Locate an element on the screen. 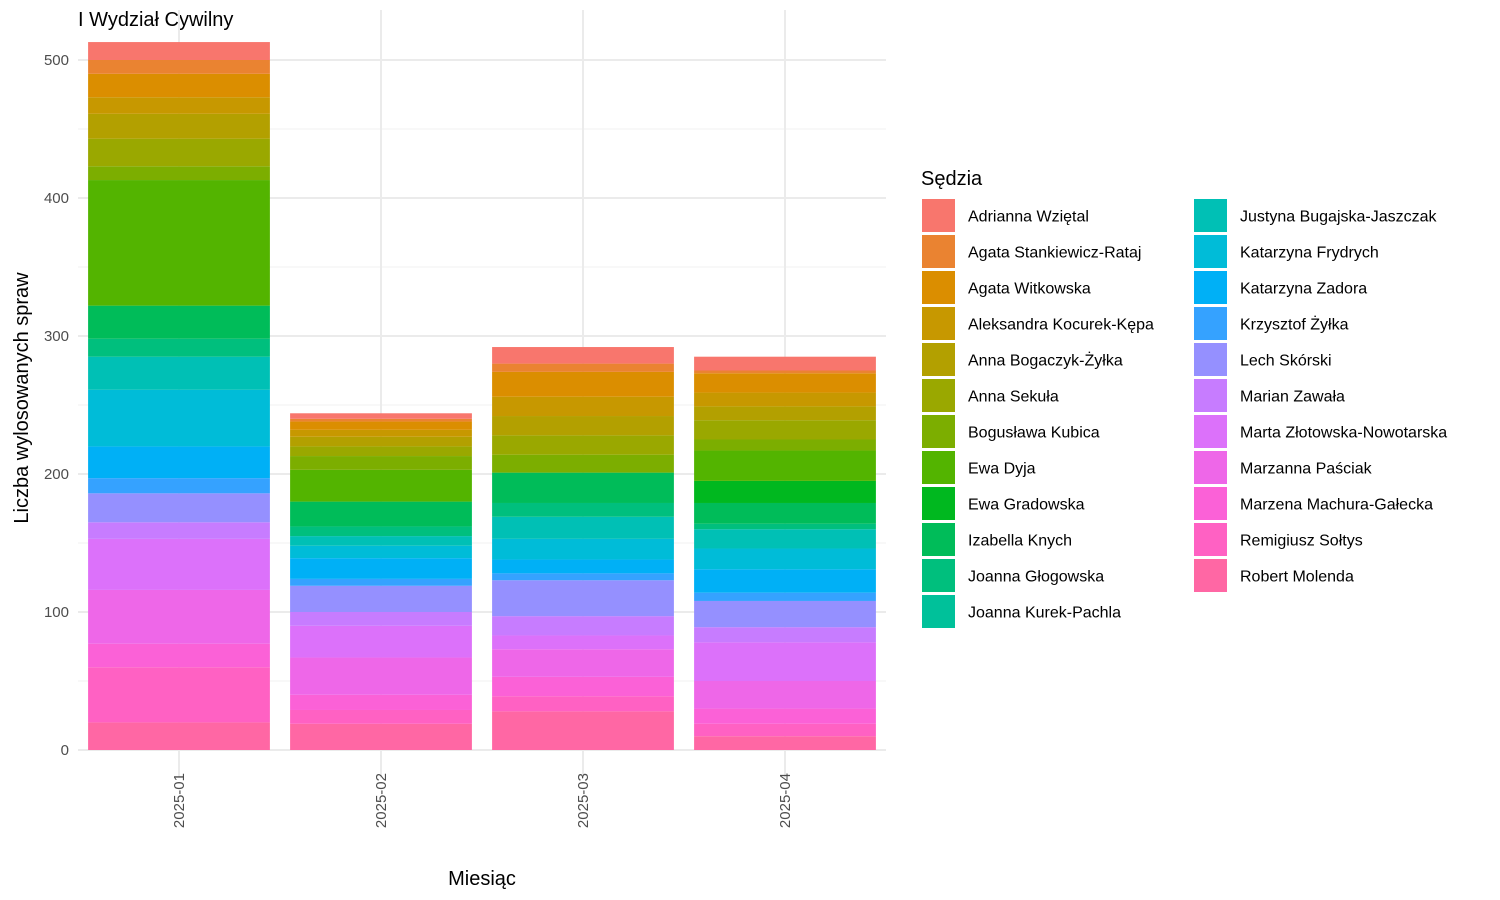  legend-label: Anna Bogaczyk-Żyłka is located at coordinates (1045, 360).